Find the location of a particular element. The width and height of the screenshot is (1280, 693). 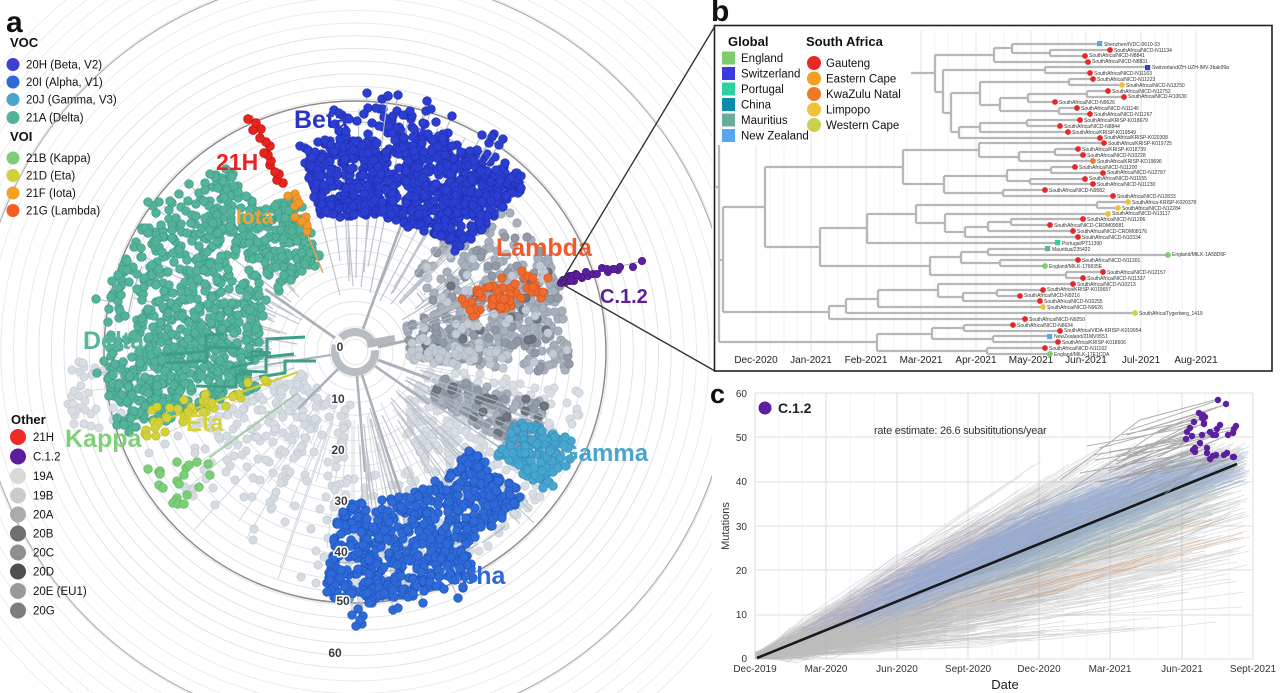

svg-text: KwaZulu Natal is located at coordinates (863, 95).